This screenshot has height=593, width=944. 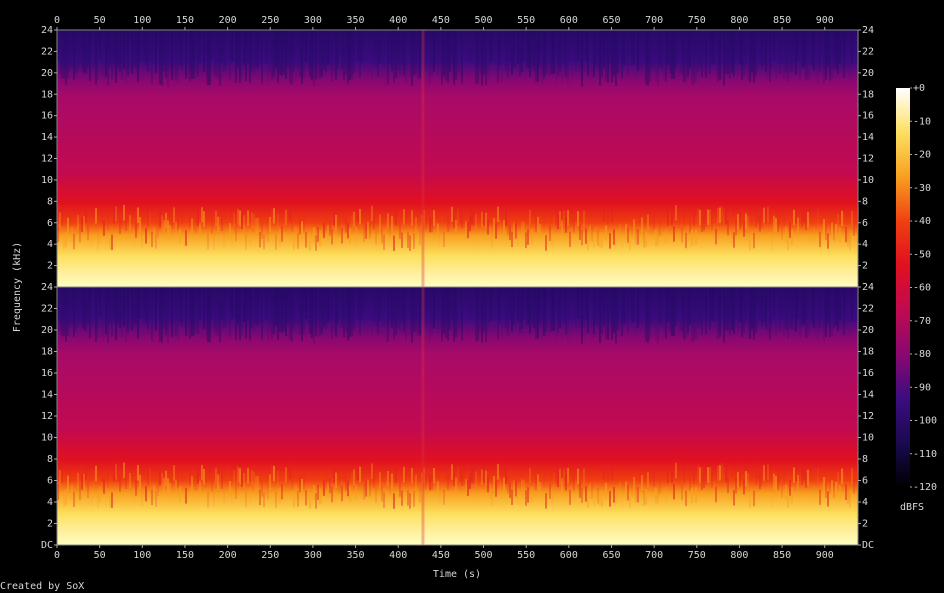 What do you see at coordinates (483, 555) in the screenshot?
I see `x-tick-label: 500` at bounding box center [483, 555].